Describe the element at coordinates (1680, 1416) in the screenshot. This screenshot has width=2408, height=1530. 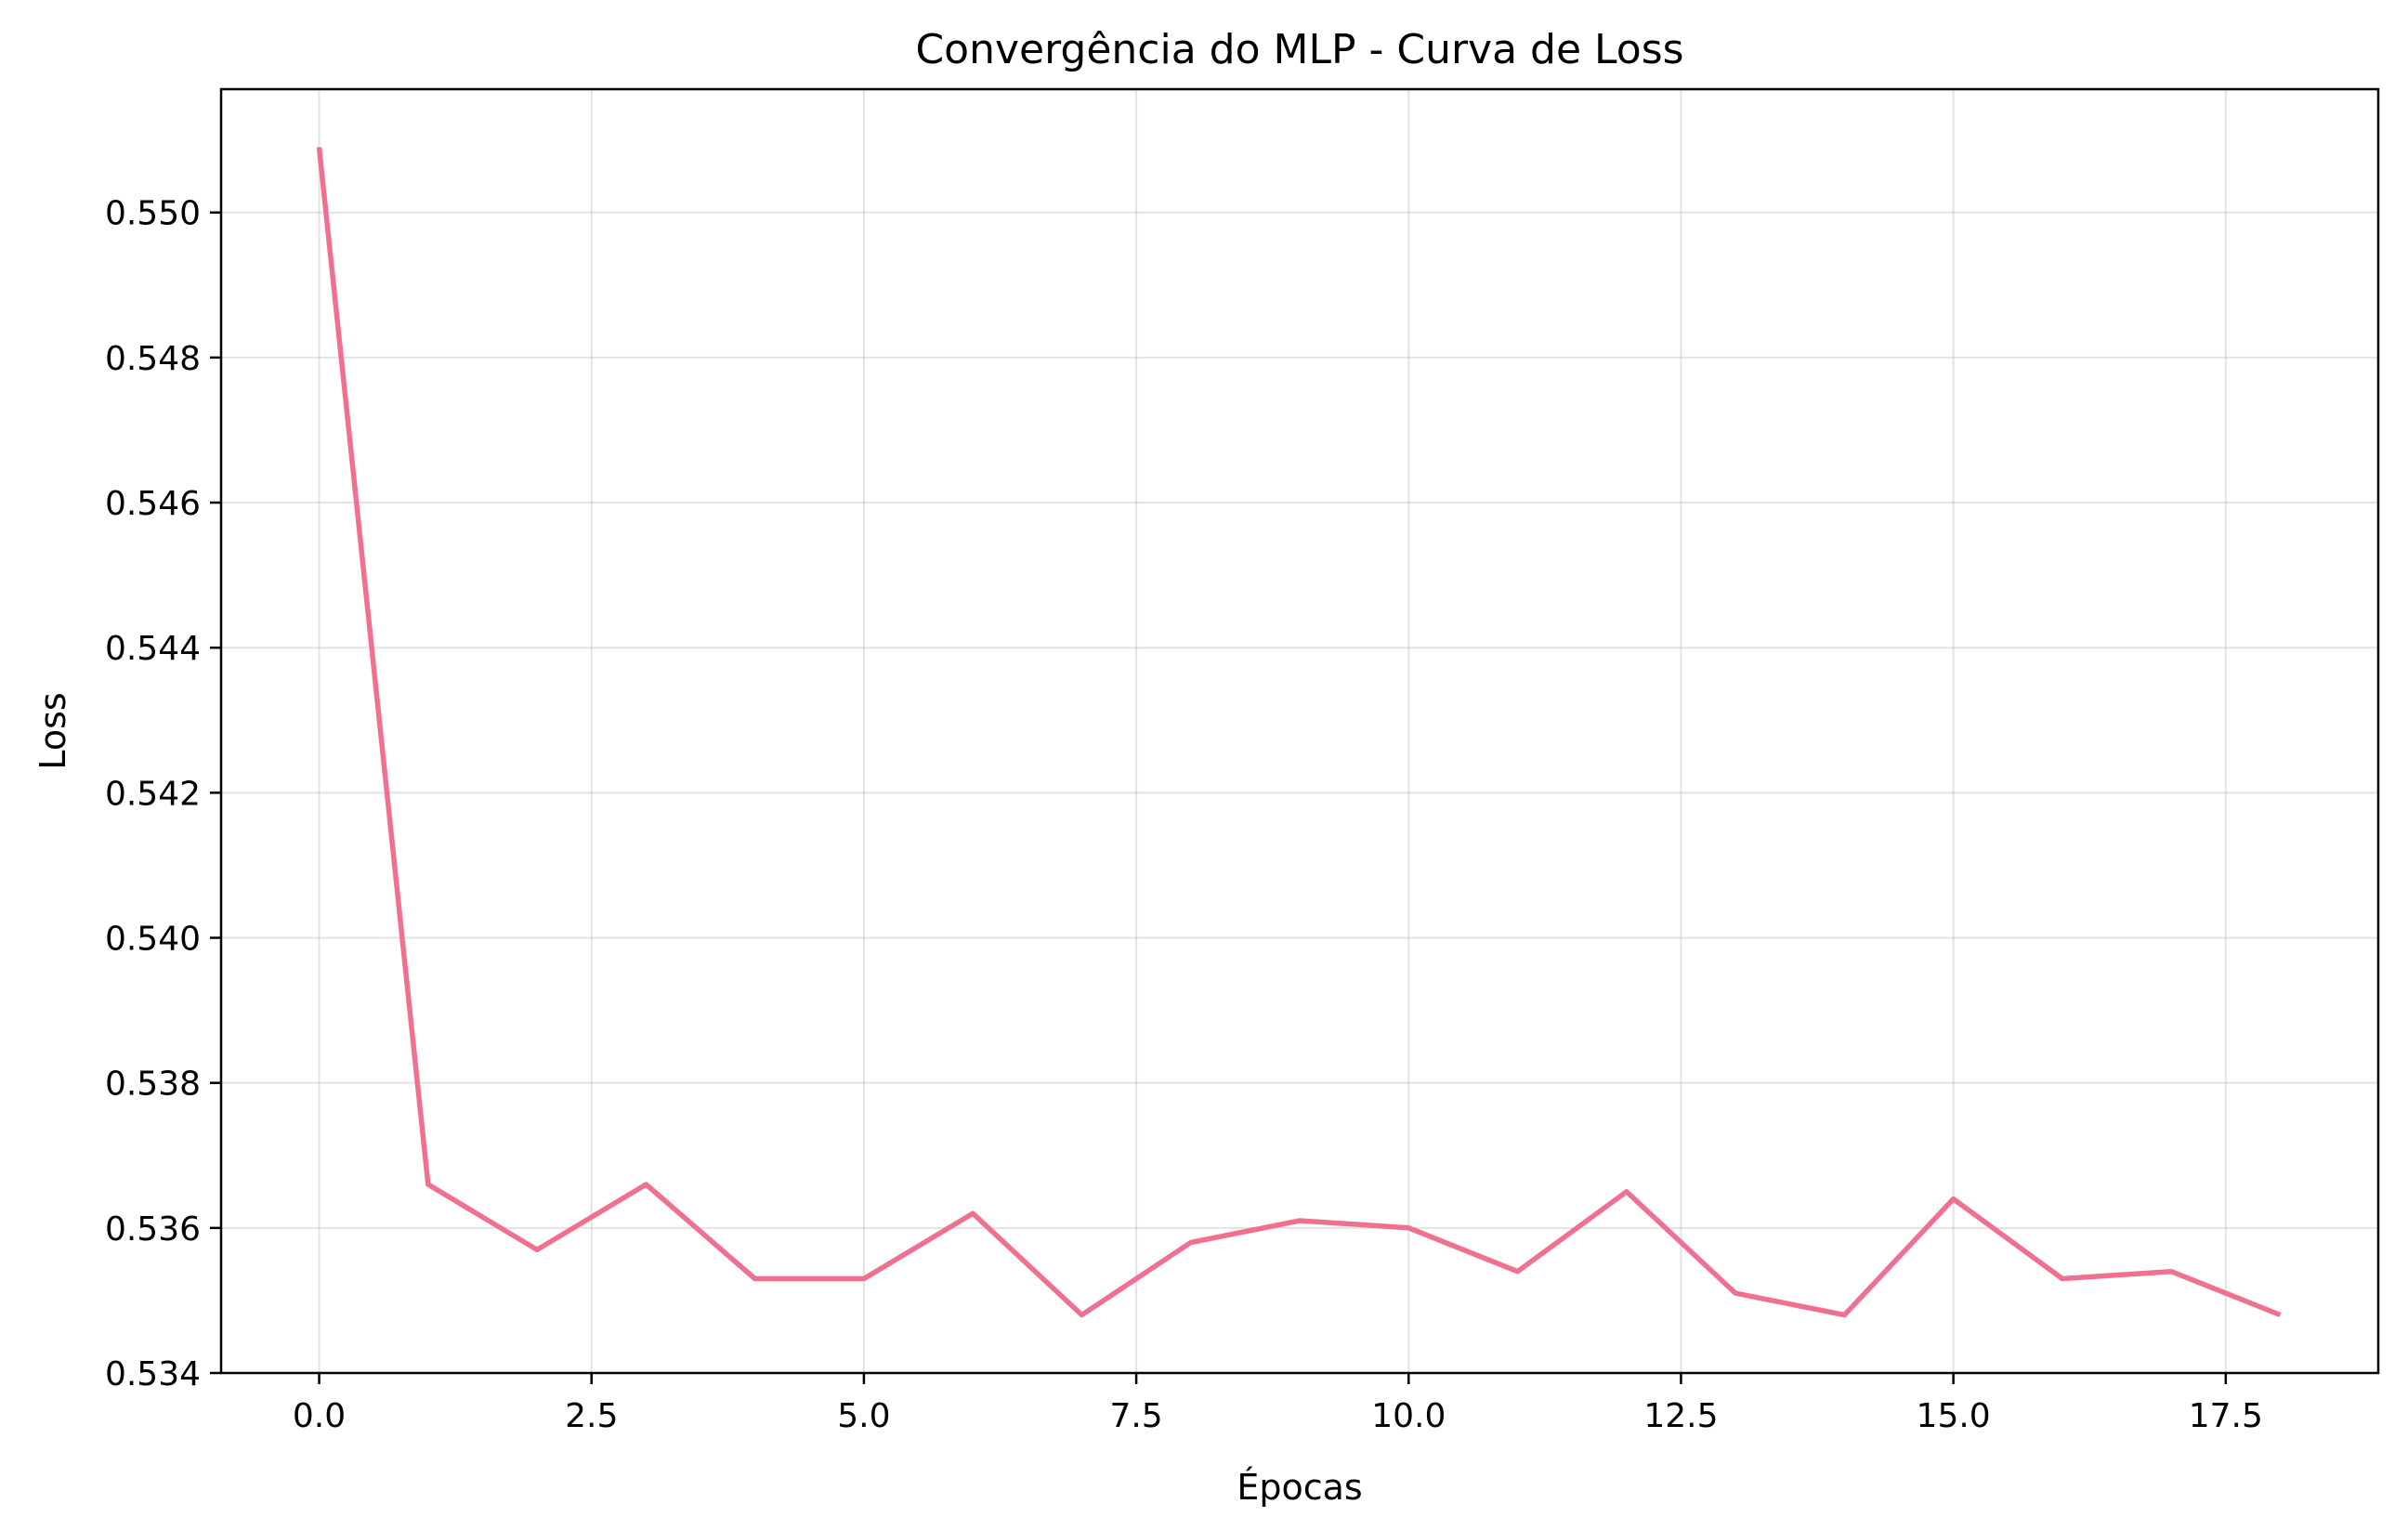
I see `x-tick-label: 12.5` at that location.